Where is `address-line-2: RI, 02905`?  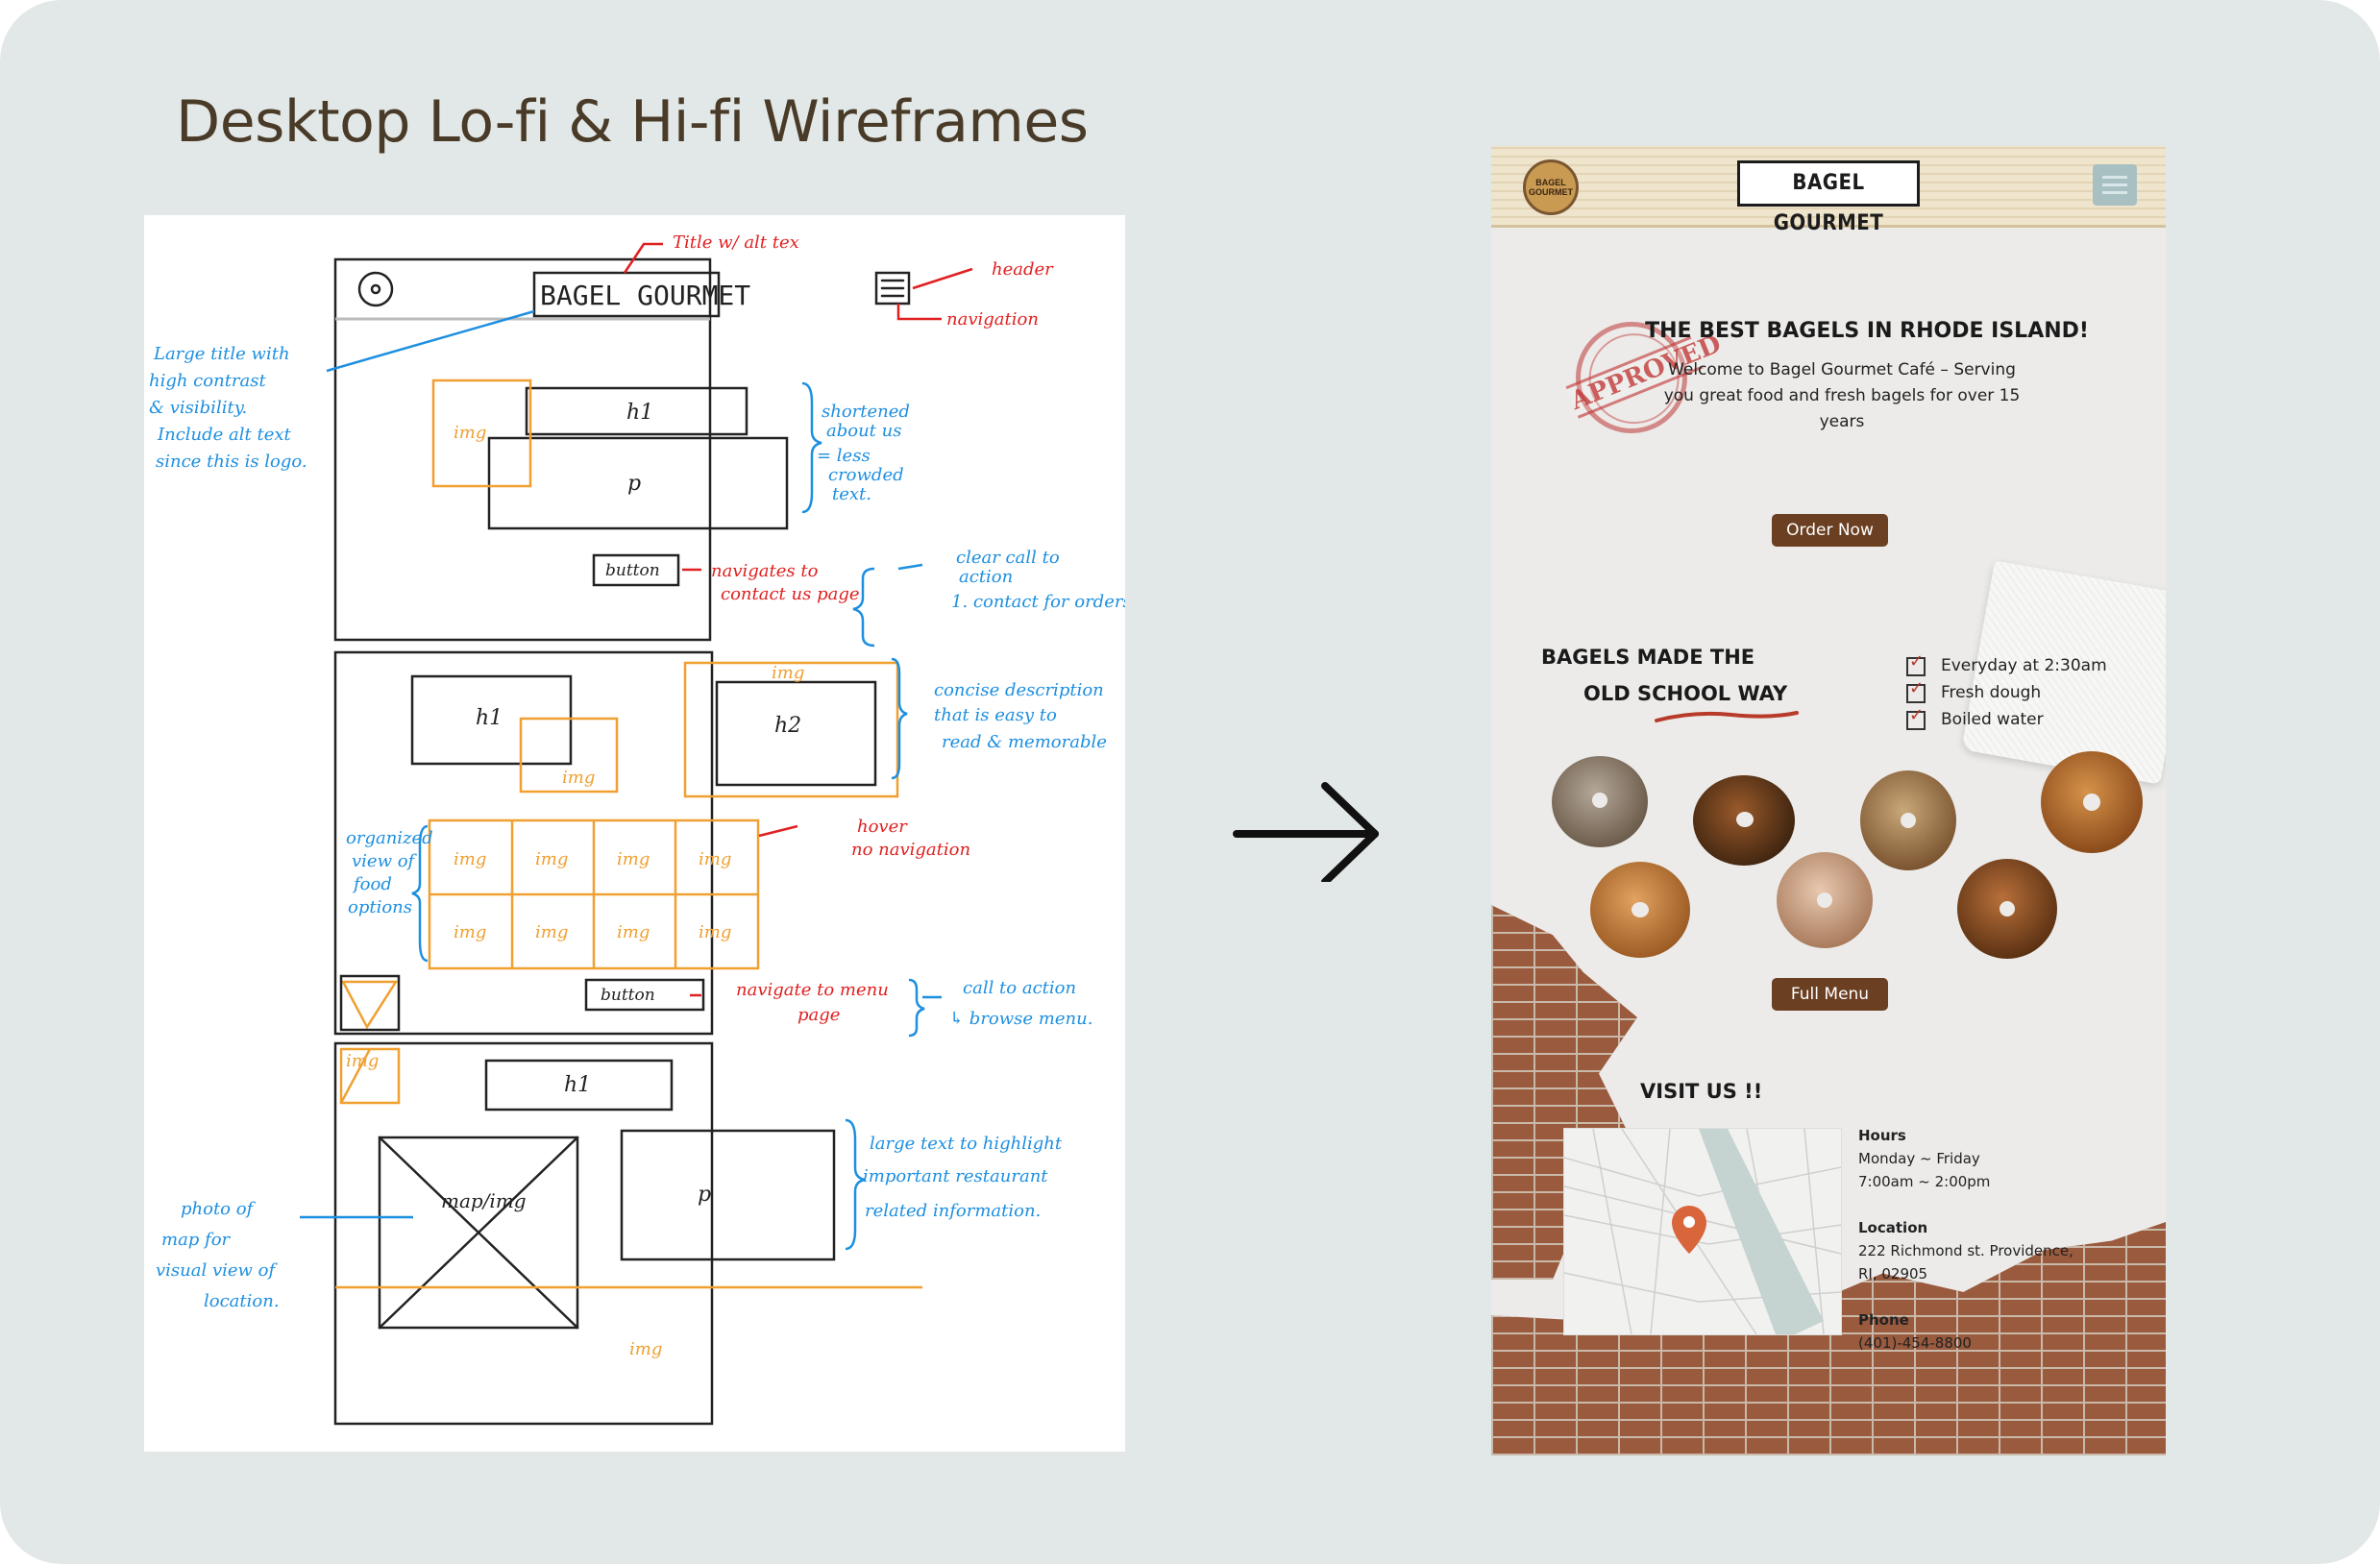 address-line-2: RI, 02905 is located at coordinates (1893, 1274).